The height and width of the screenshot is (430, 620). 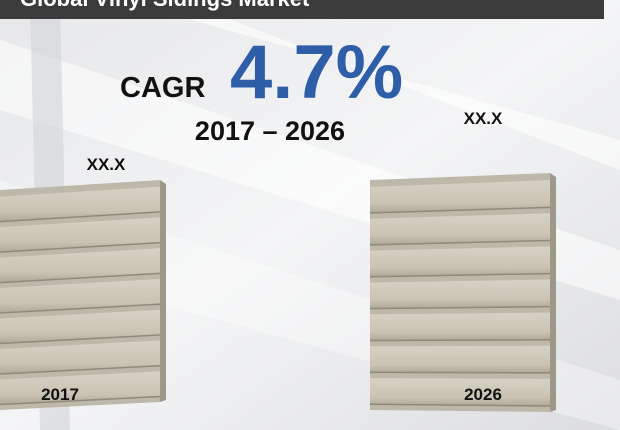 I want to click on title: Global Vinyl Sidings Market, so click(x=165, y=5).